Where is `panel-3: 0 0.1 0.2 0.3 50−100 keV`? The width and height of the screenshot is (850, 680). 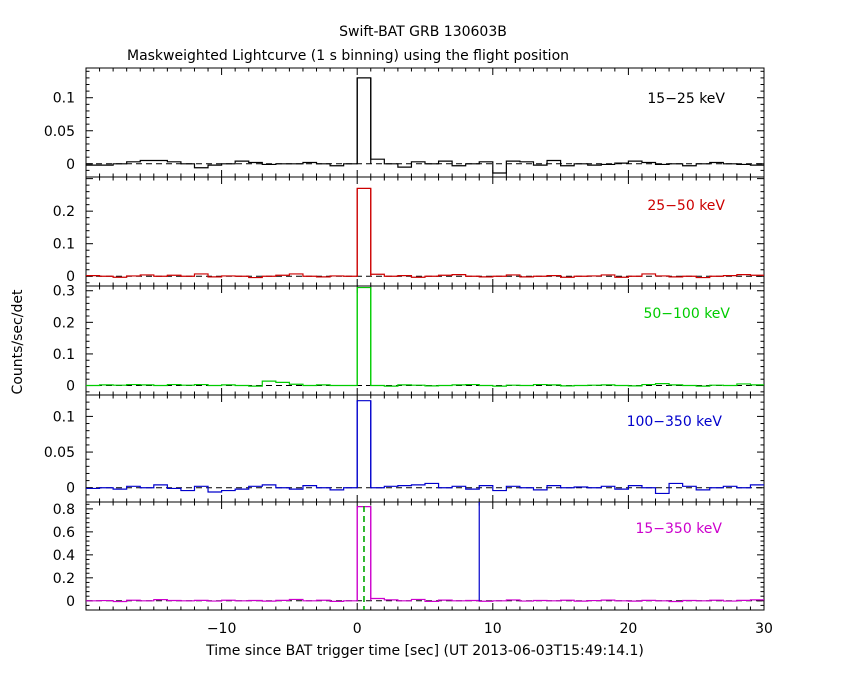
panel-3: 0 0.1 0.2 0.3 50−100 keV is located at coordinates (409, 340).